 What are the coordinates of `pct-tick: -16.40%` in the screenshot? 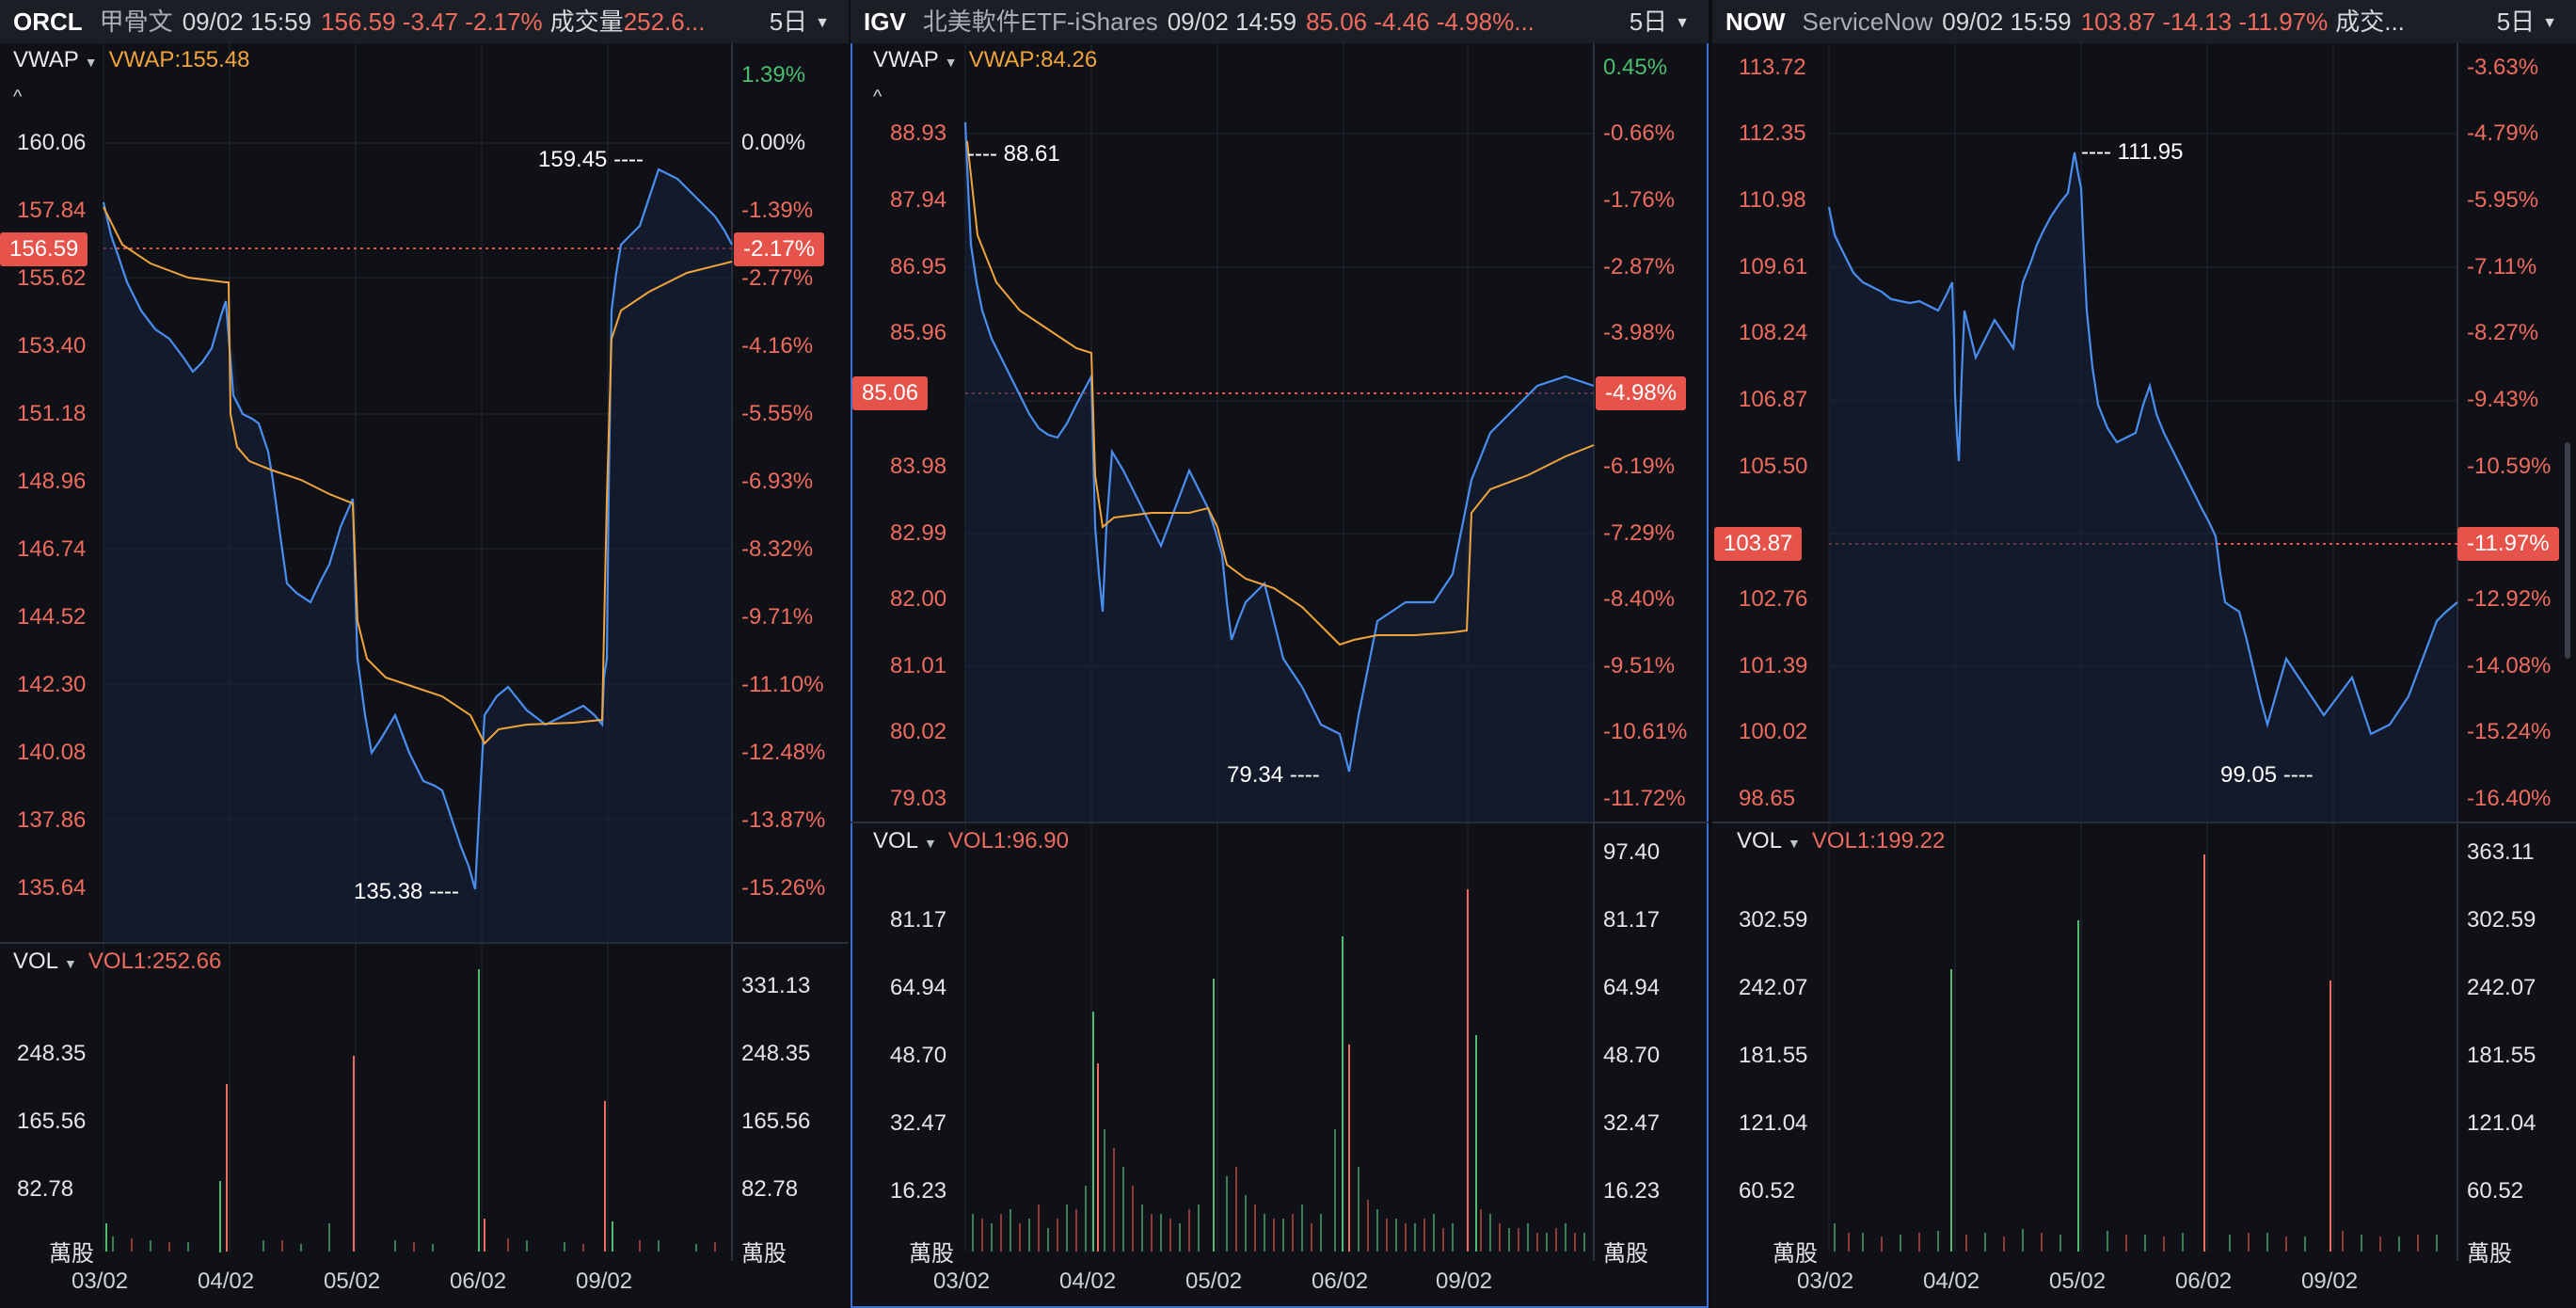 It's located at (2509, 799).